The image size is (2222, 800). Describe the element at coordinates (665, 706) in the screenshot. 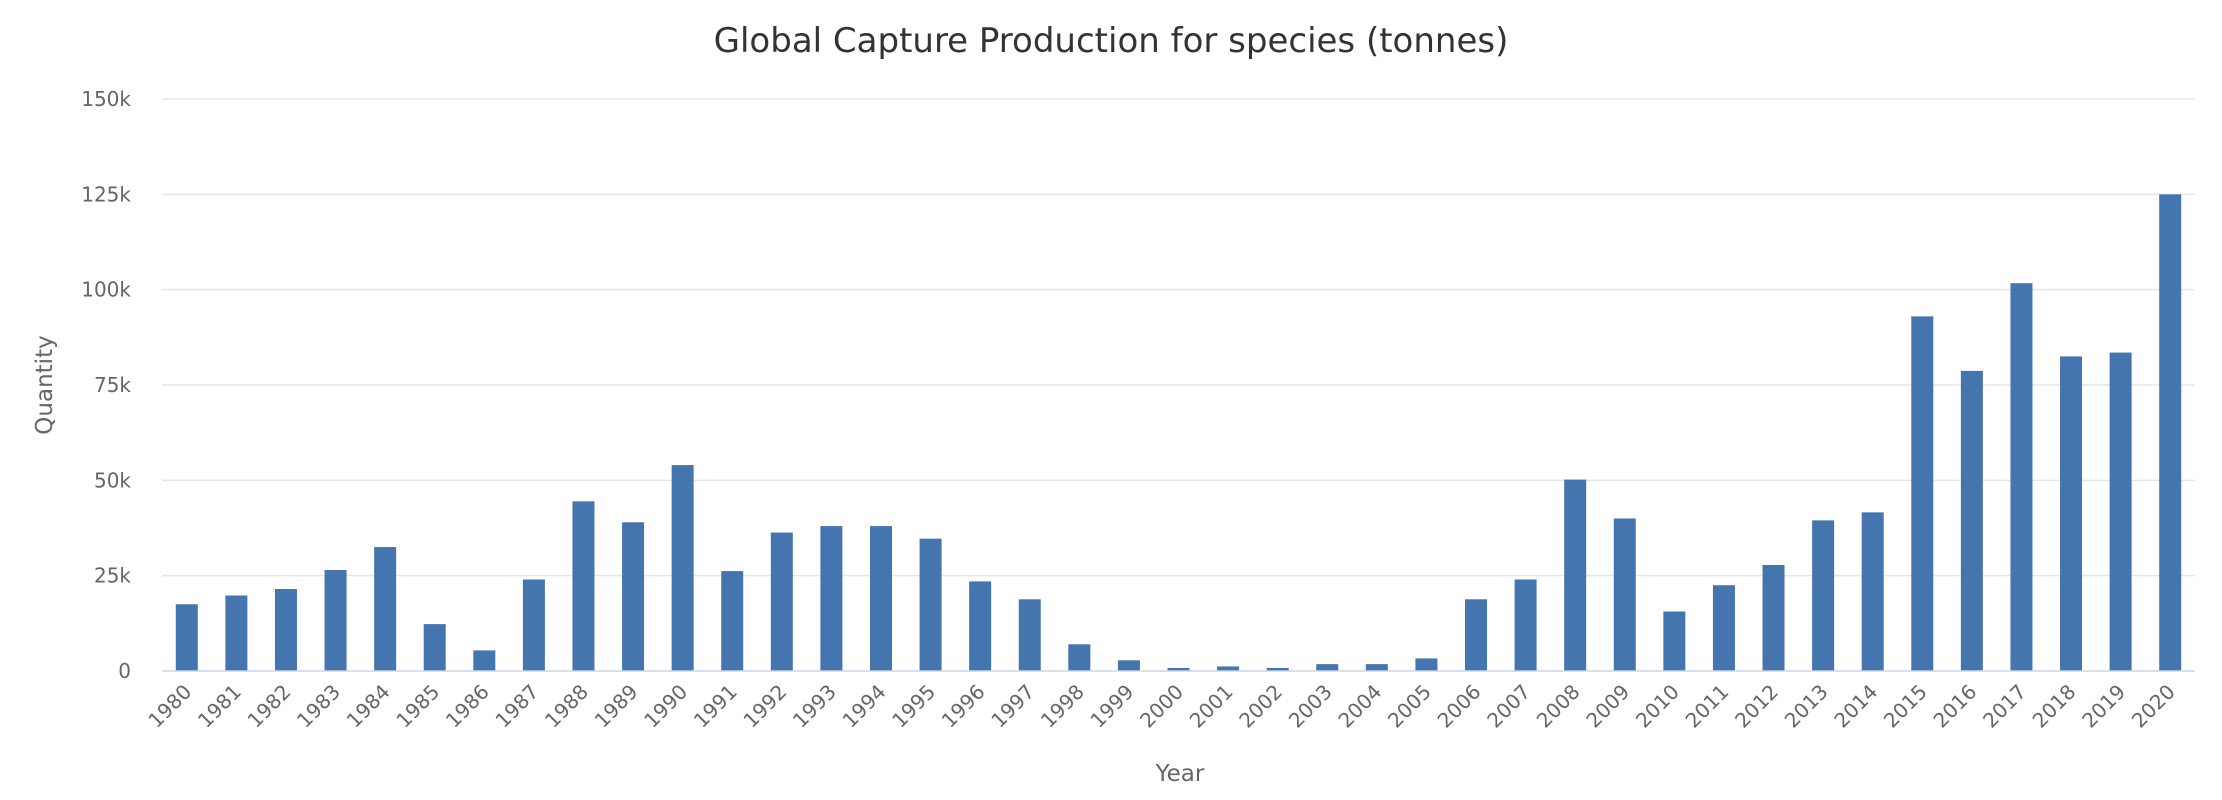

I see `x-tick-label: 1990` at that location.